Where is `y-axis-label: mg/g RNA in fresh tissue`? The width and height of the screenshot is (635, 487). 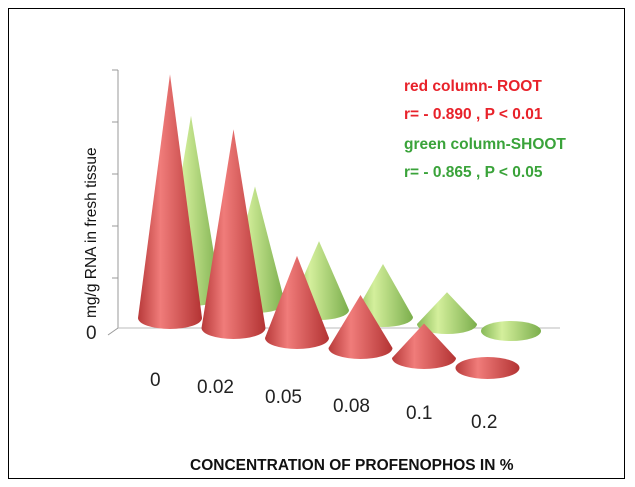 y-axis-label: mg/g RNA in fresh tissue is located at coordinates (91, 232).